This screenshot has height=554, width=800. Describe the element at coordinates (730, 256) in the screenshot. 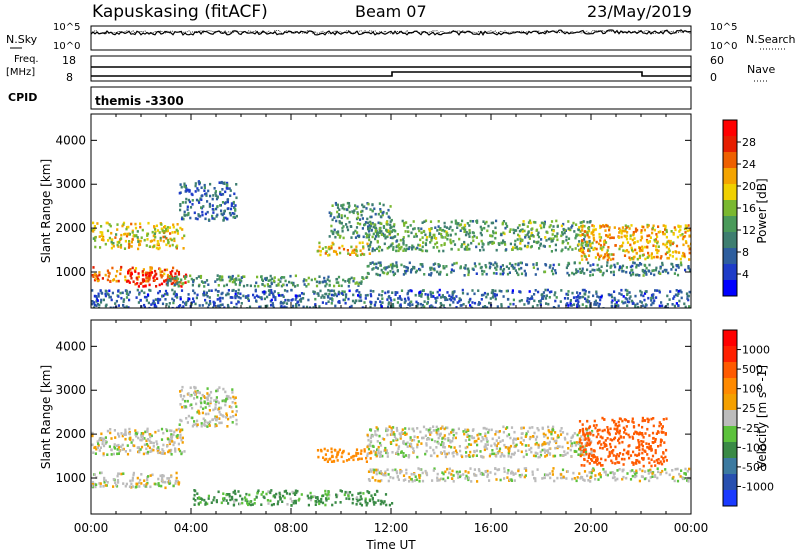

I see `colorbar-swatch` at that location.